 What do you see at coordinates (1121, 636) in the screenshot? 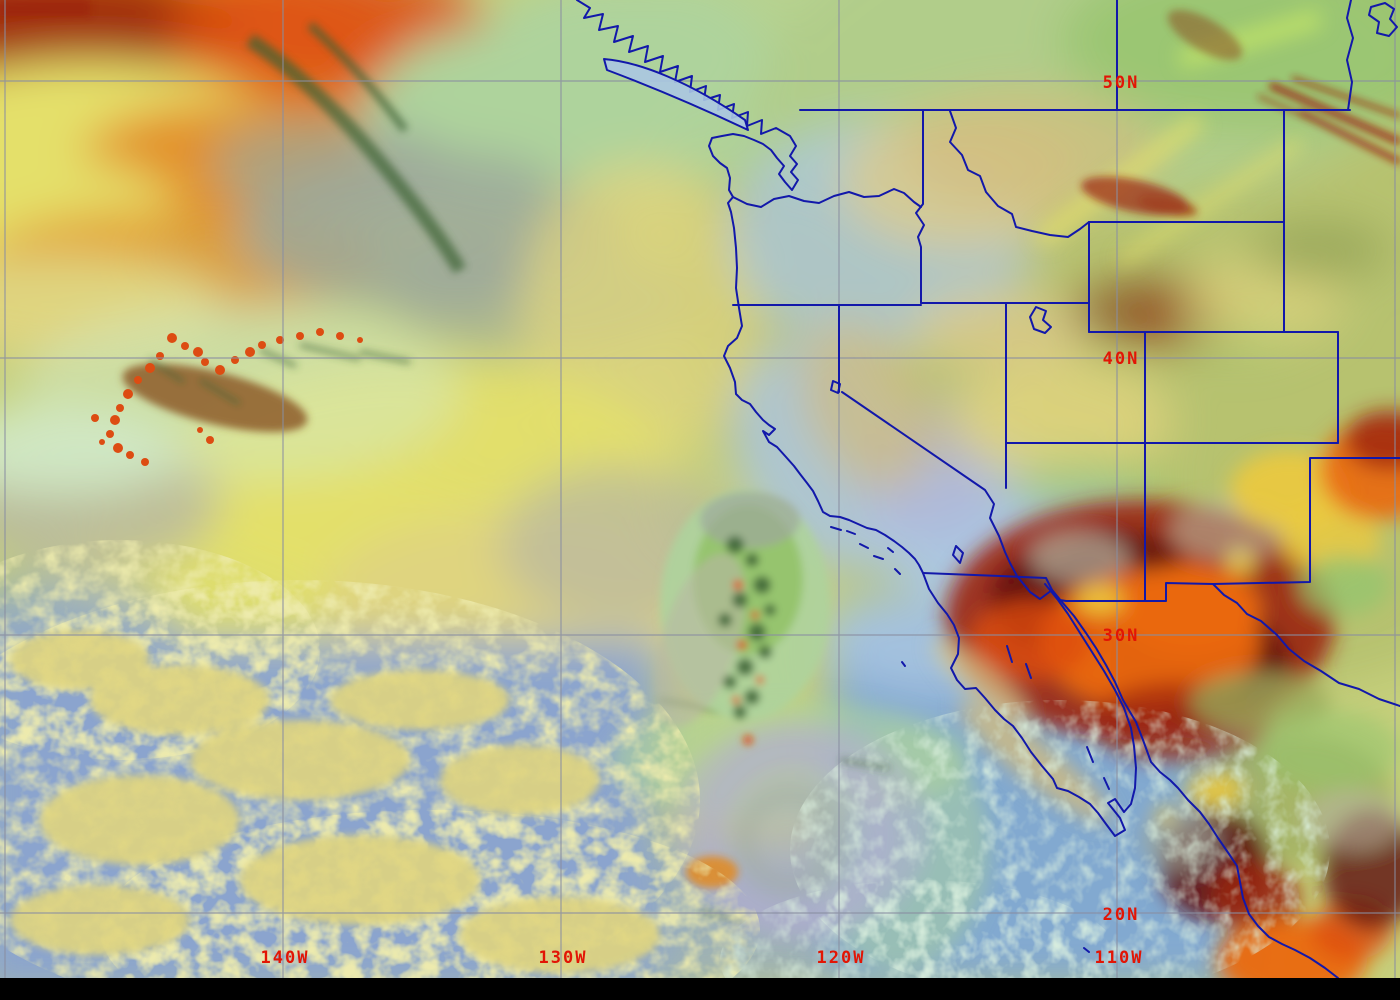
I see `lat-label-30n: 30N` at bounding box center [1121, 636].